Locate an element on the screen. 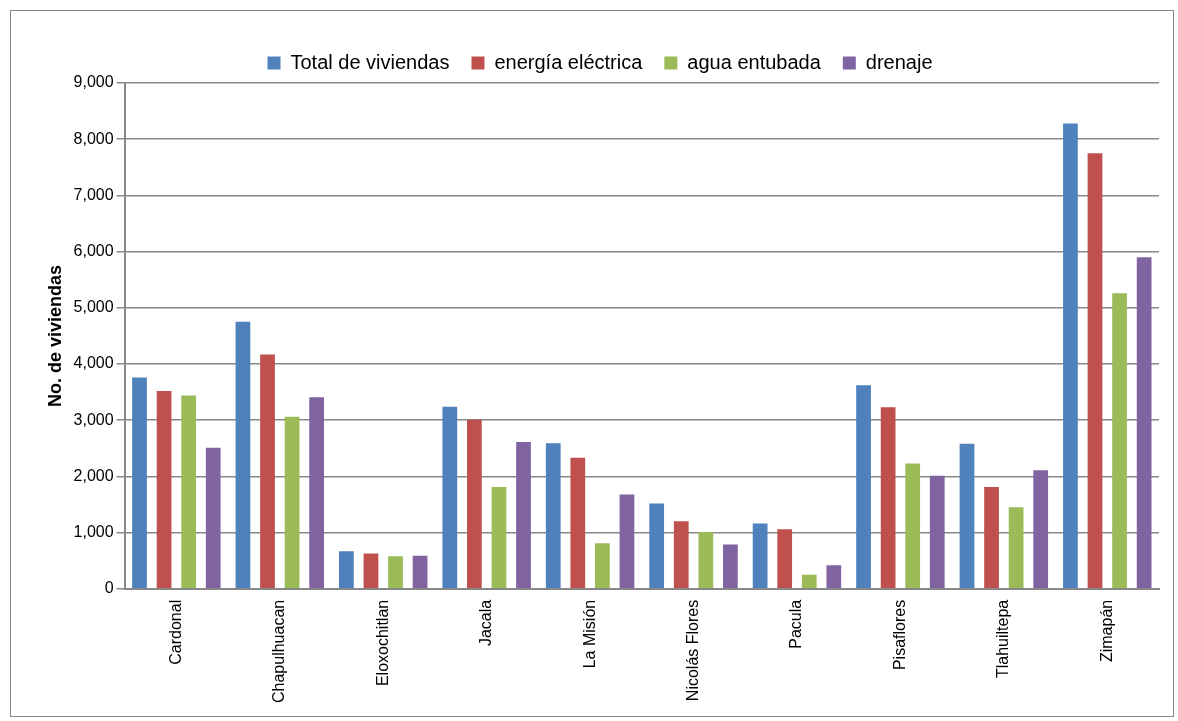 This screenshot has width=1178, height=721. x-tick-label: Nicolás Flores is located at coordinates (692, 650).